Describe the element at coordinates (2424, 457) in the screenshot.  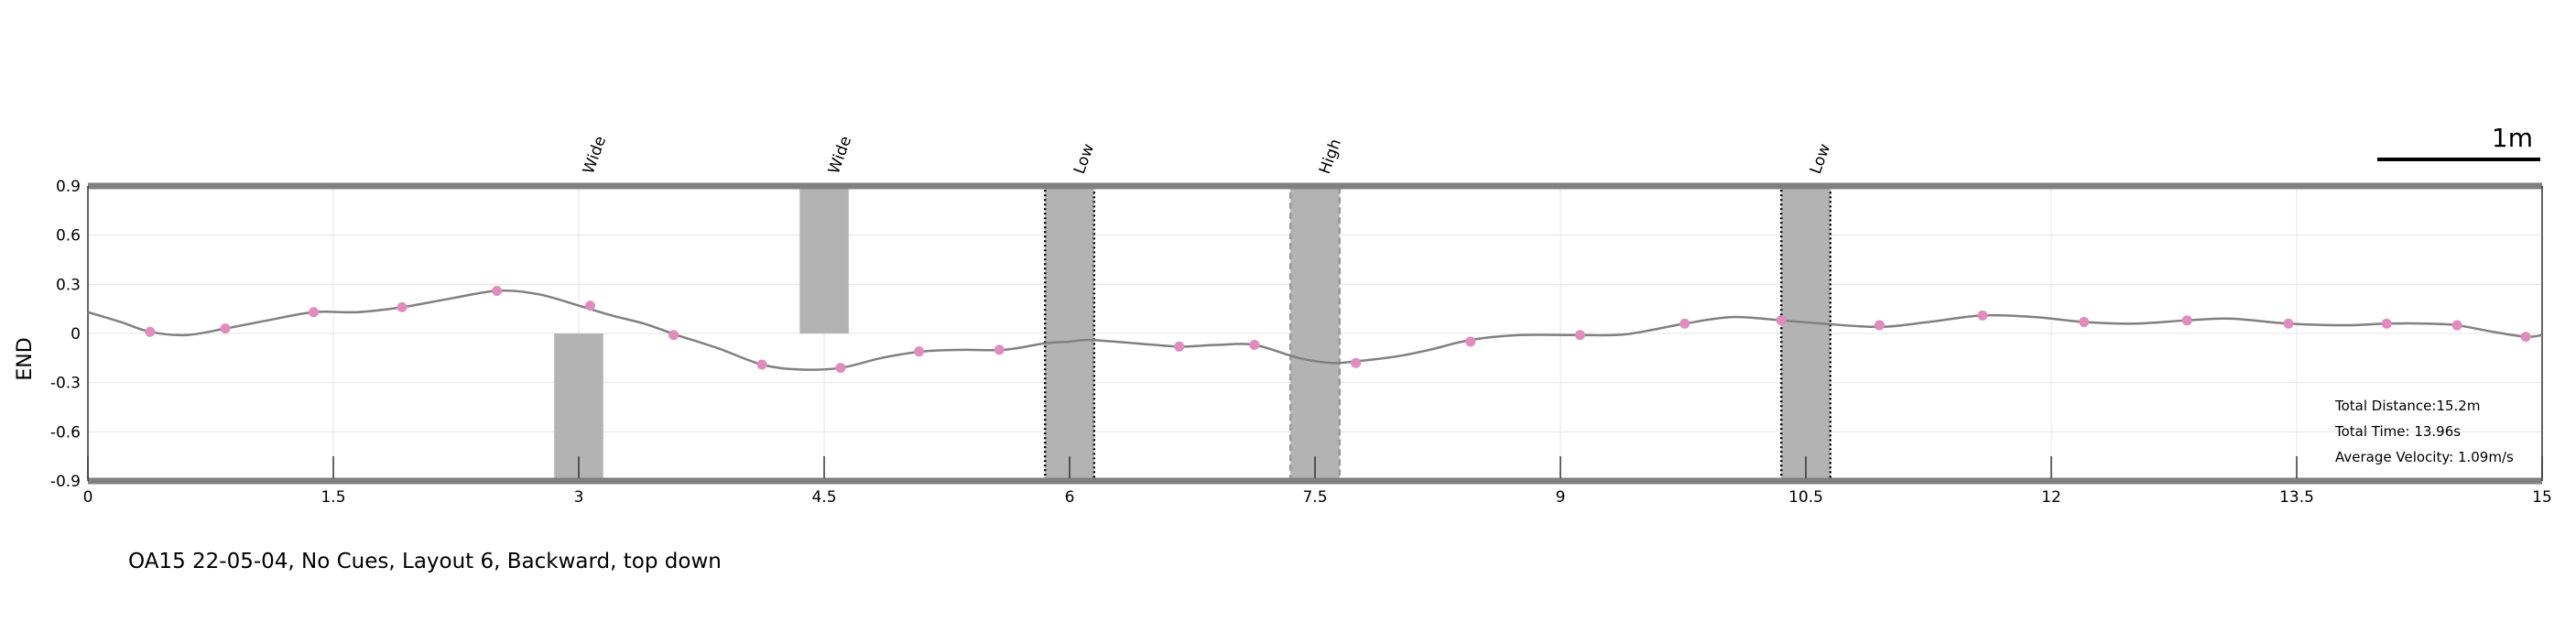
I see `stat-average-velocity: Average Velocity: 1.09m/s` at that location.